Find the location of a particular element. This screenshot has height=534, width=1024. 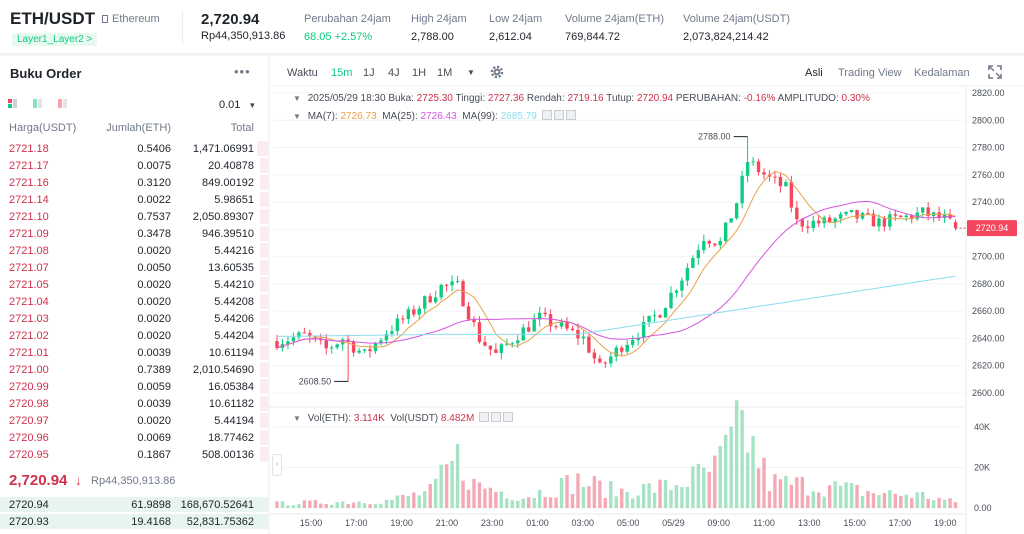

ask-row: 2720.99 0.0059 16.05384 is located at coordinates (134, 386).